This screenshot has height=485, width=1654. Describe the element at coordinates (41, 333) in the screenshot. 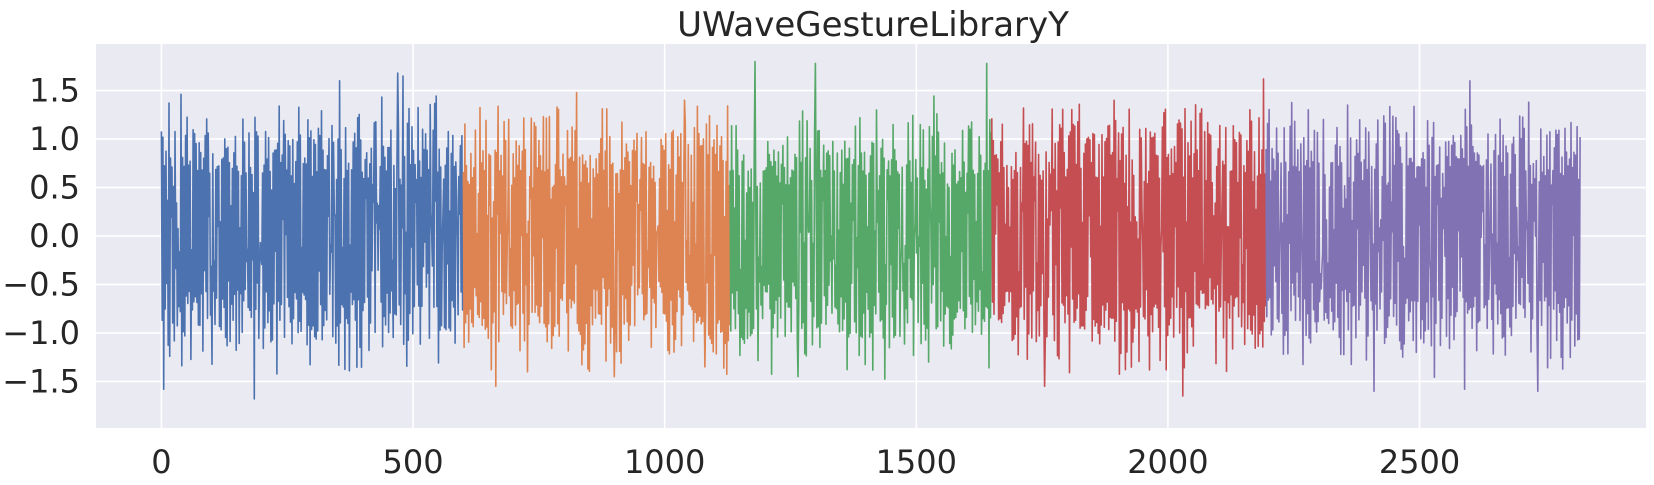

I see `y-tick-label: −1.0` at that location.